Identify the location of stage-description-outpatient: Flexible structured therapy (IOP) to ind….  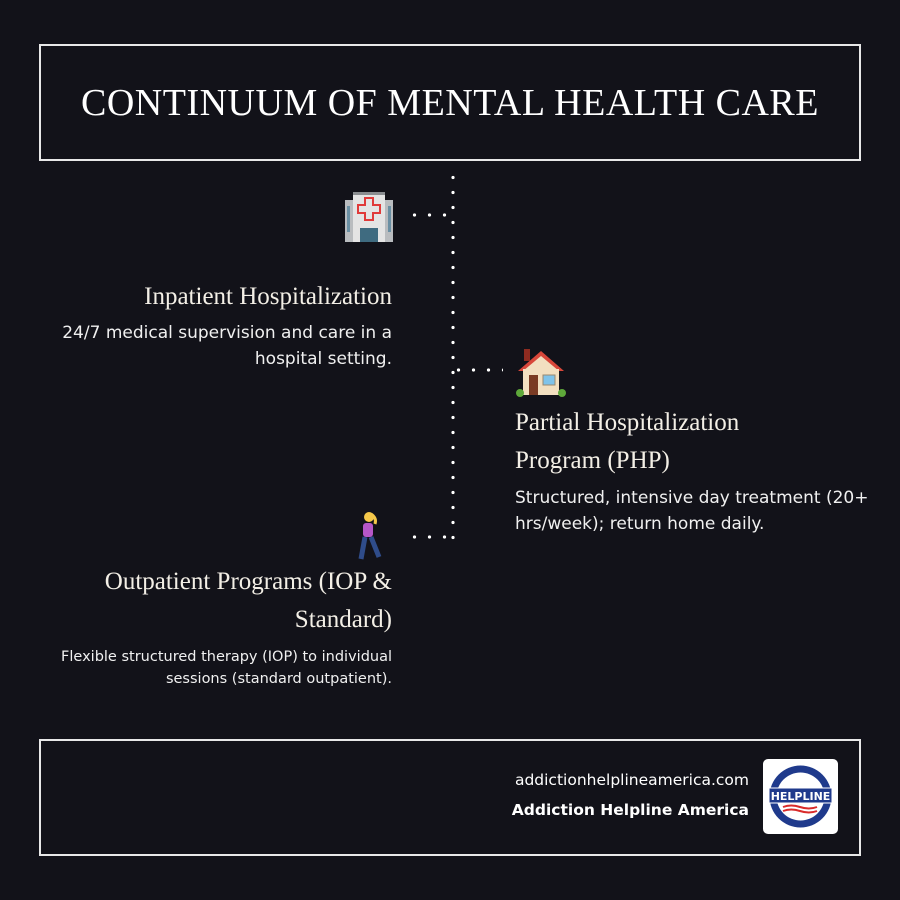
(226, 668).